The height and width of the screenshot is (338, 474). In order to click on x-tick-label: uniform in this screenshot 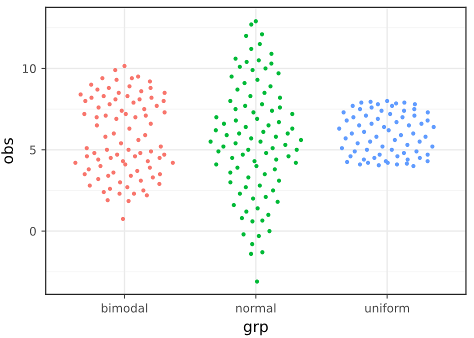, I will do `click(387, 308)`.